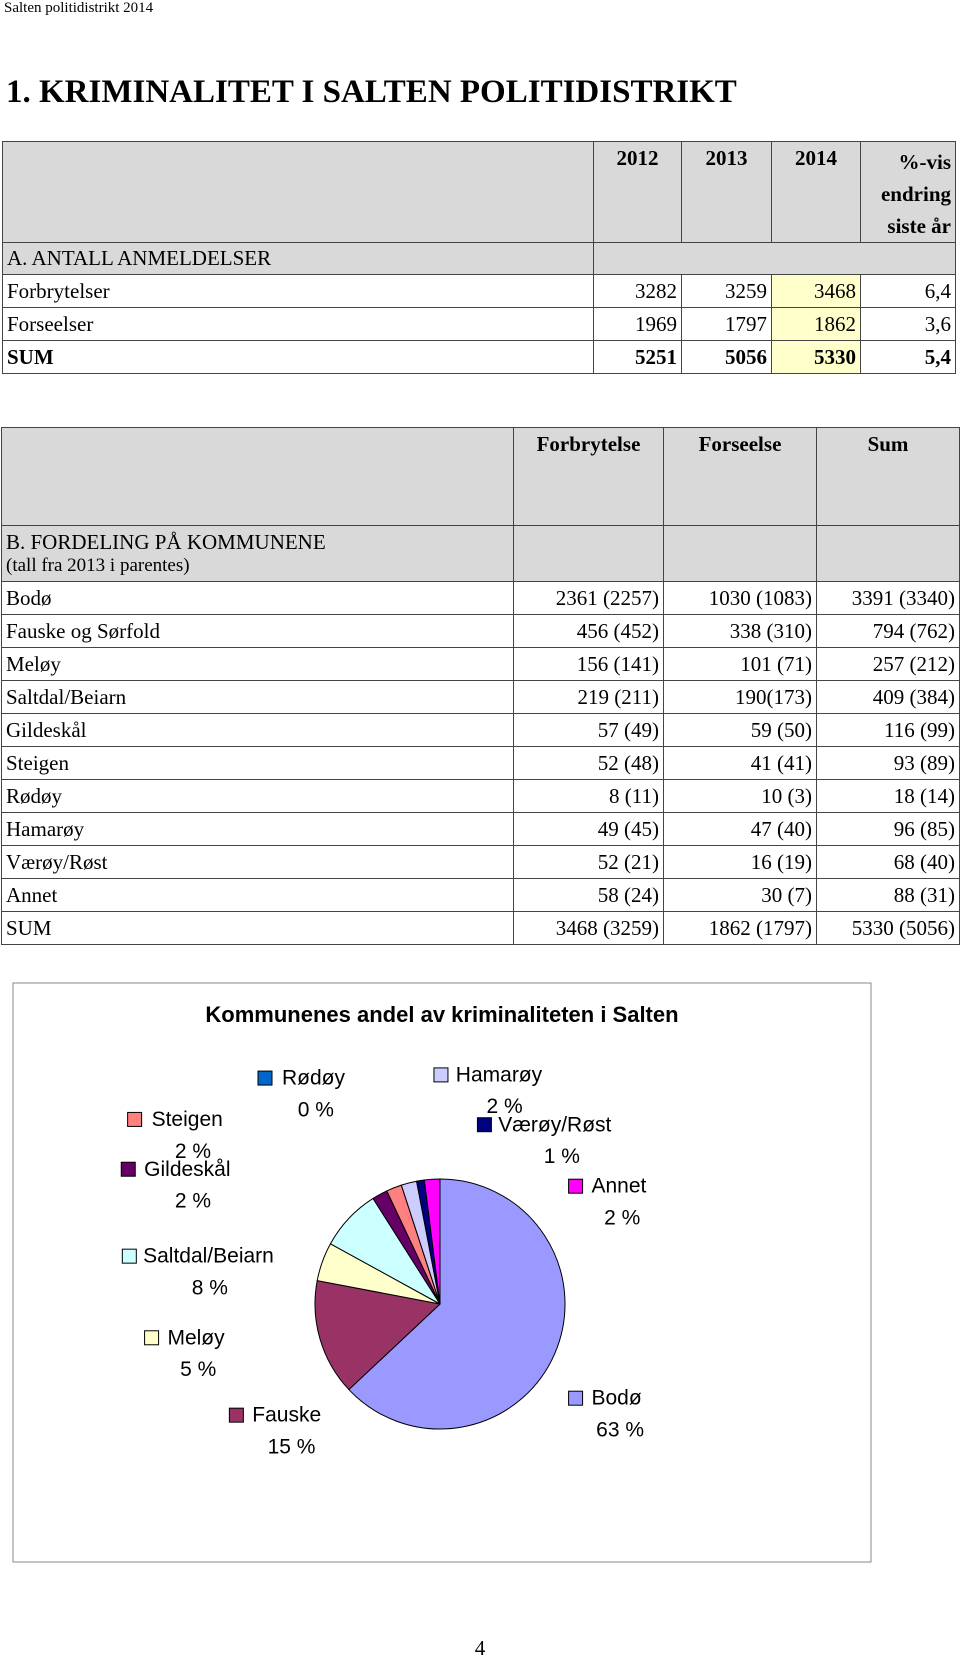 This screenshot has width=960, height=1662. I want to click on table-row: Bodø 2361 (2257) 1030 (1083) 3391 (3340), so click(480, 598).